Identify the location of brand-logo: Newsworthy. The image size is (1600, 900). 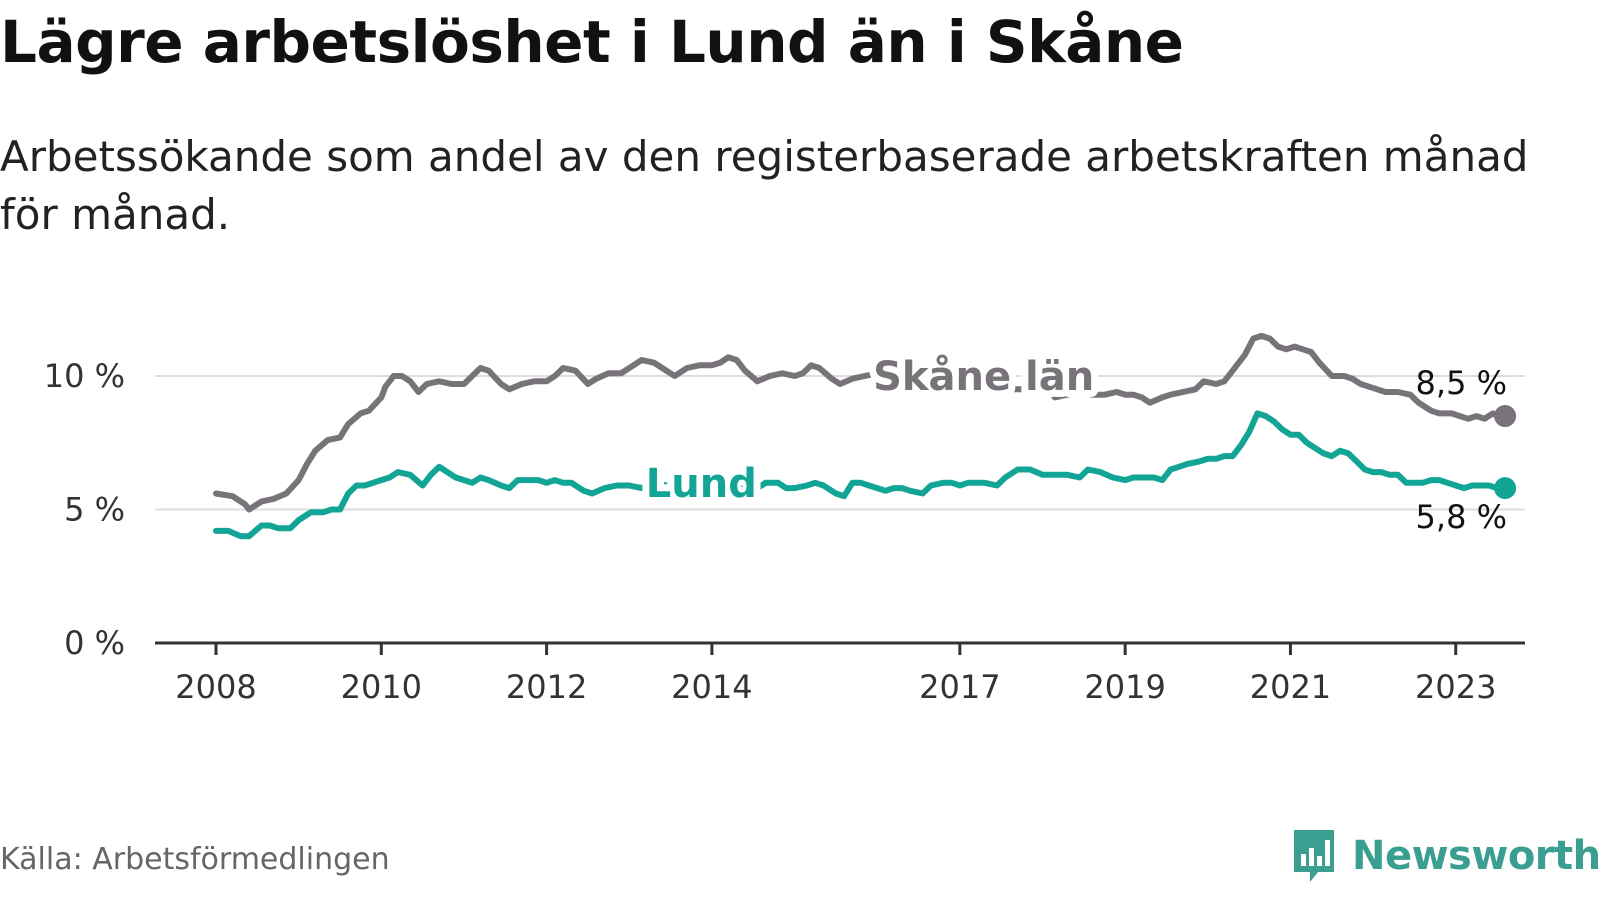
(1445, 856).